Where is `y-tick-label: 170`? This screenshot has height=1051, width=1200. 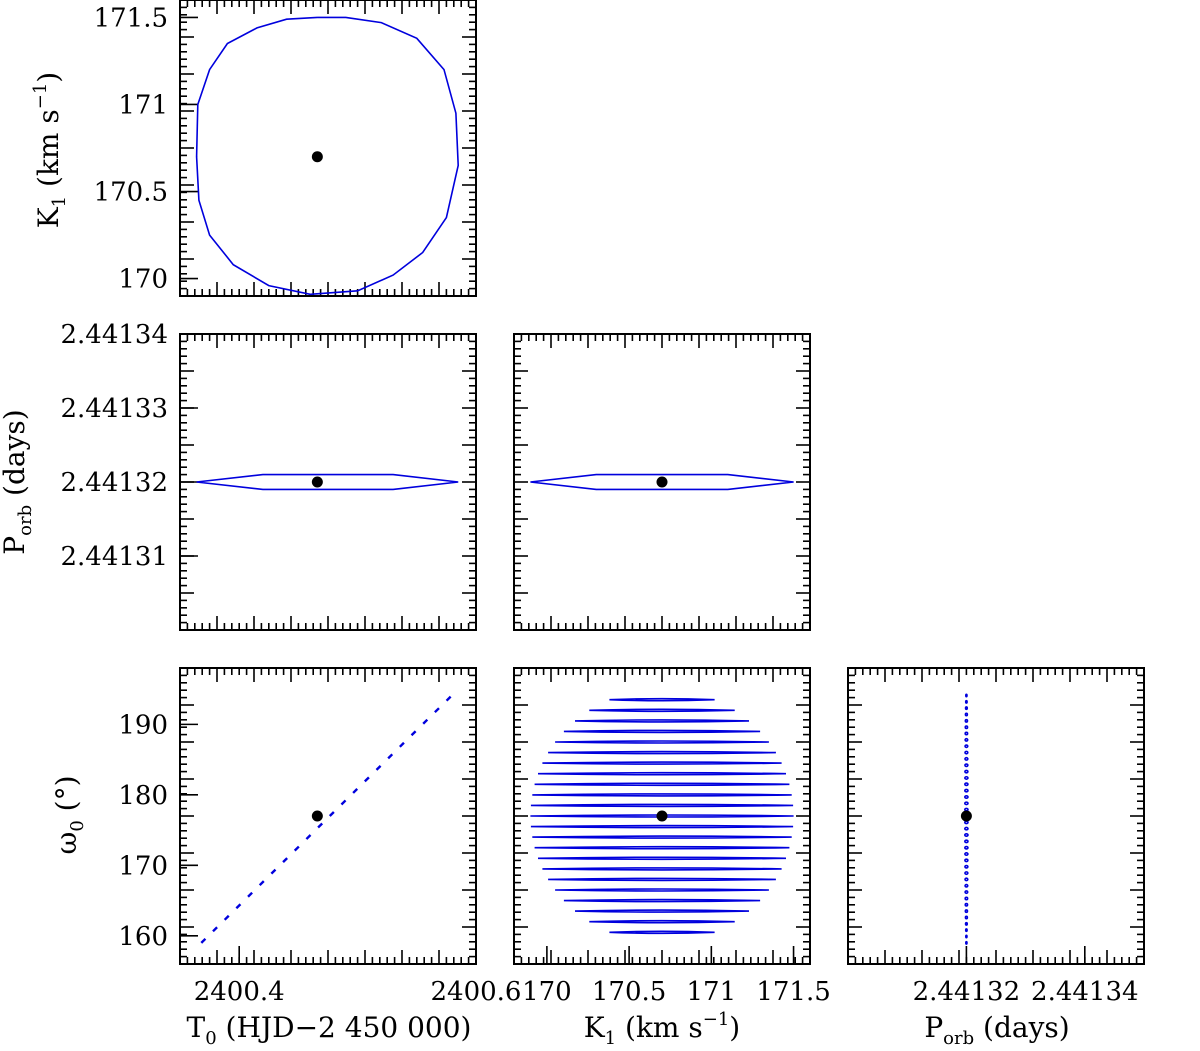
y-tick-label: 170 is located at coordinates (143, 280).